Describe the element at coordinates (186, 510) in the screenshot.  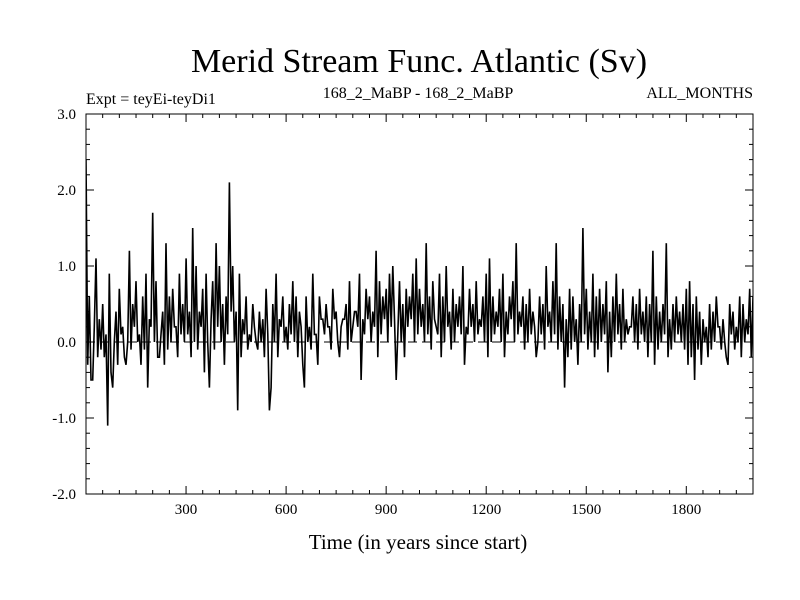
I see `x-tick-label: 300` at that location.